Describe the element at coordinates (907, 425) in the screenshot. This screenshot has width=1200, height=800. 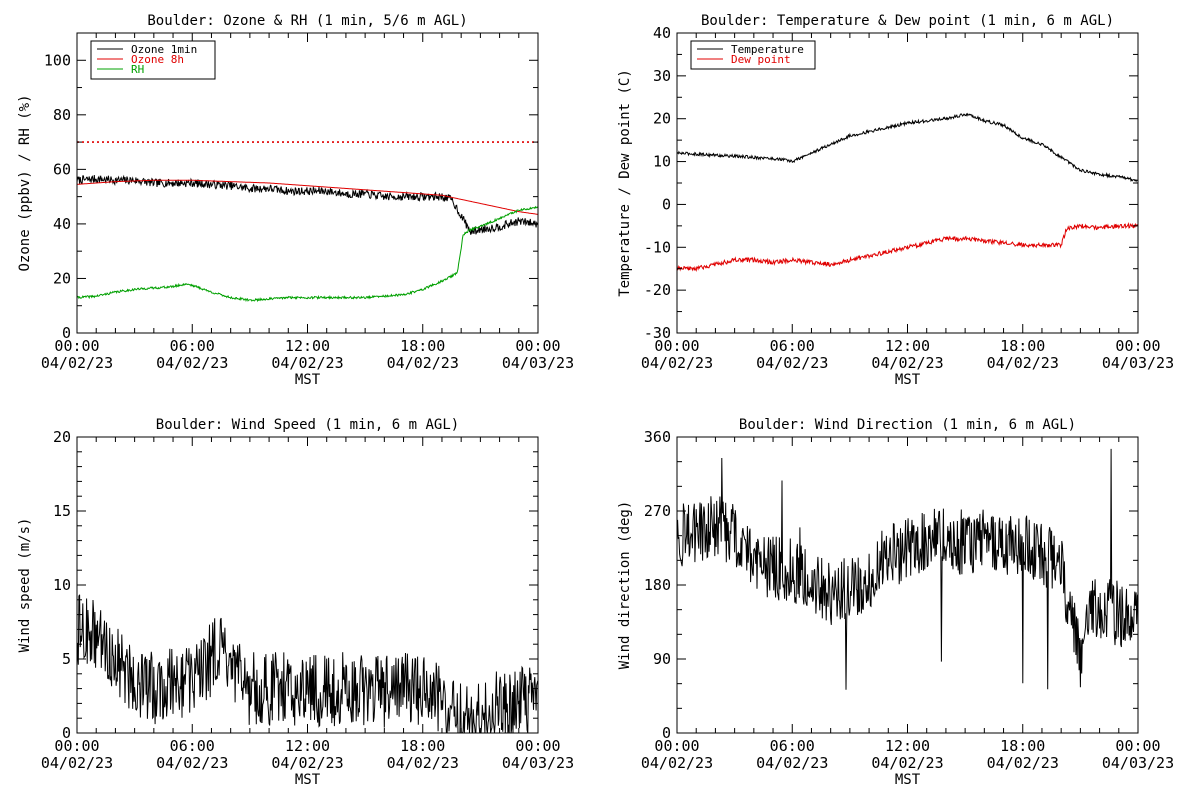
I see `chart-title: Boulder: Wind Direction (1 min, 6 m AGL)` at that location.